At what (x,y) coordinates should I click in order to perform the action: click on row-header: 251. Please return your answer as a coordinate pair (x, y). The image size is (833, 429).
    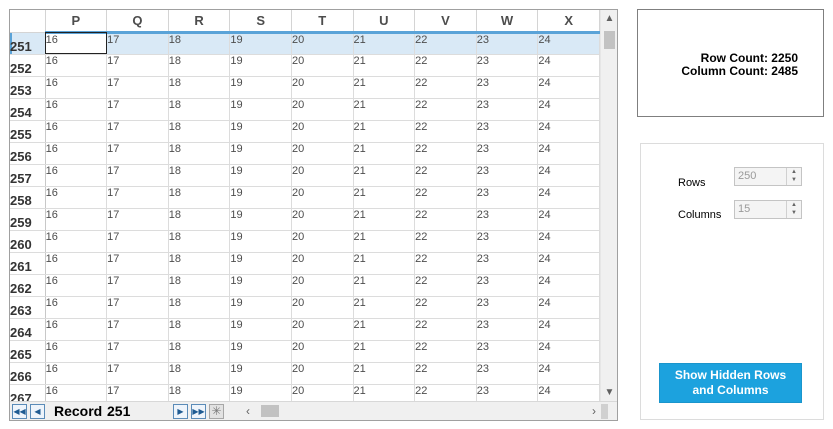
    Looking at the image, I should click on (28, 43).